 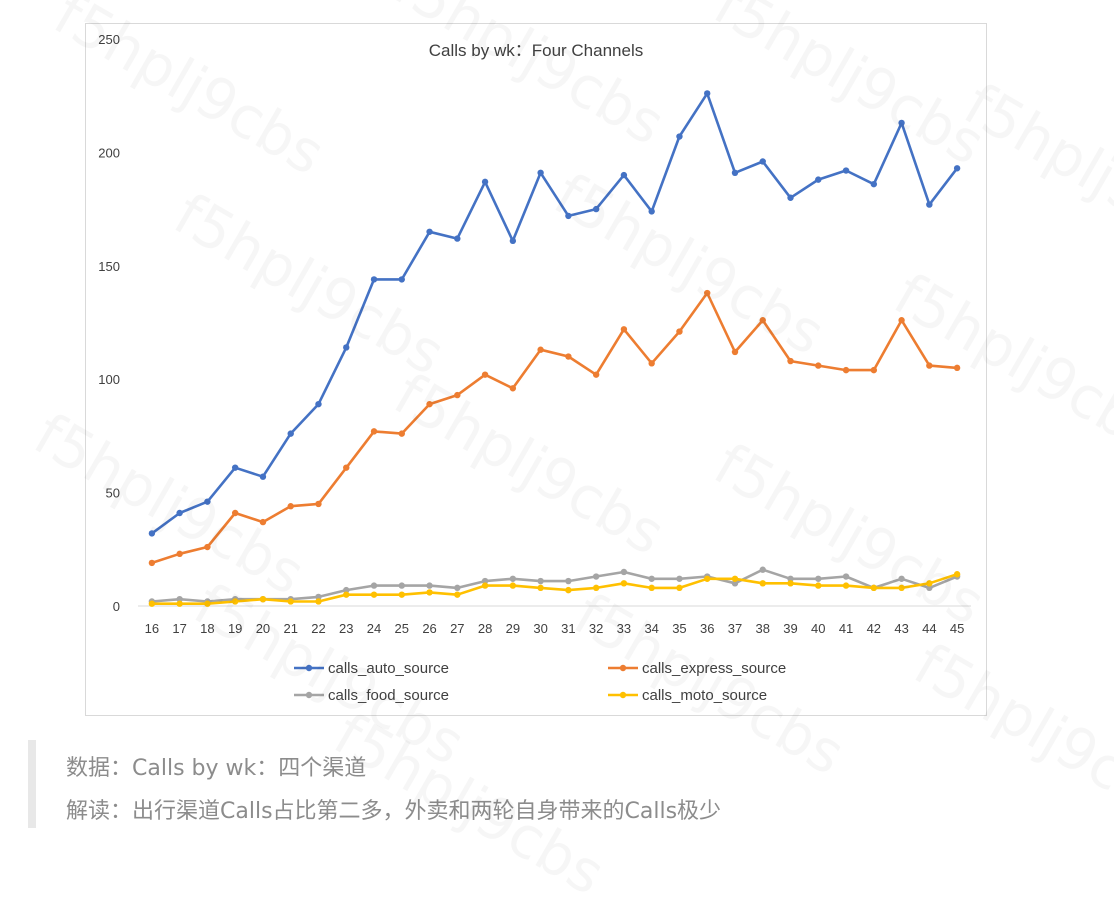 What do you see at coordinates (235, 628) in the screenshot?
I see `x-tick-label: 19` at bounding box center [235, 628].